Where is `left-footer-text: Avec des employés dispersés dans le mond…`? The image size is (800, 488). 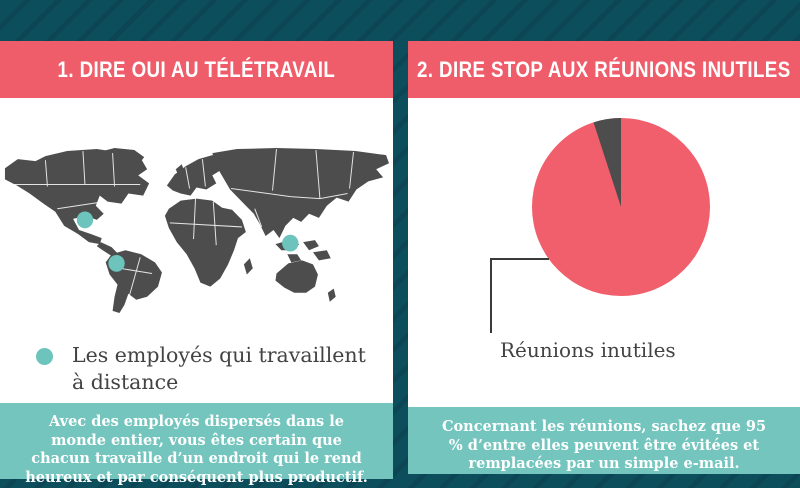
left-footer-text: Avec des employés dispersés dans le mond… is located at coordinates (196, 449).